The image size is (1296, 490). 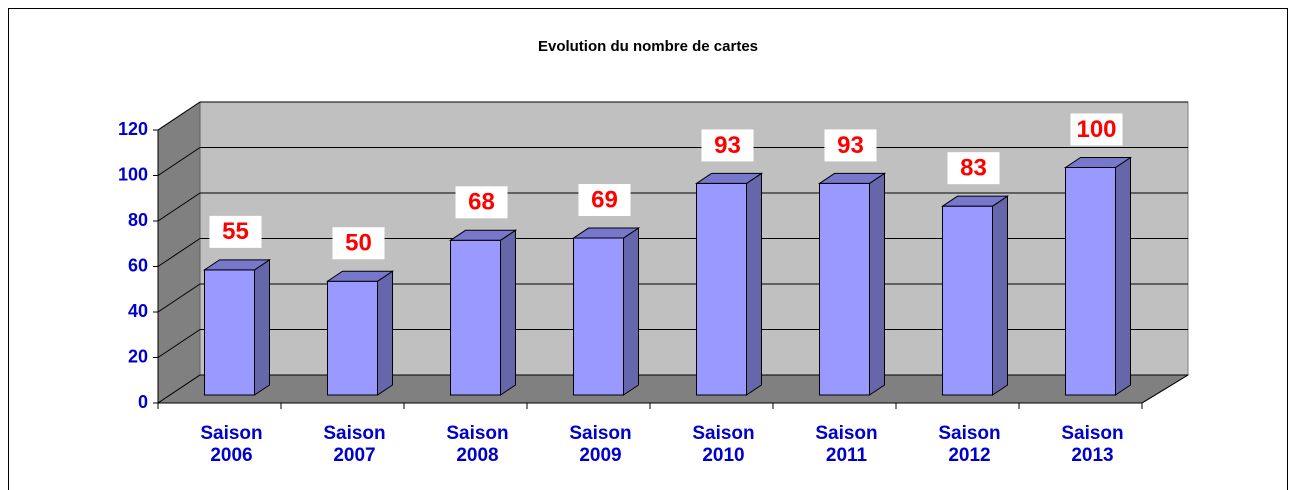 I want to click on y-tick-label: 100, so click(x=133, y=174).